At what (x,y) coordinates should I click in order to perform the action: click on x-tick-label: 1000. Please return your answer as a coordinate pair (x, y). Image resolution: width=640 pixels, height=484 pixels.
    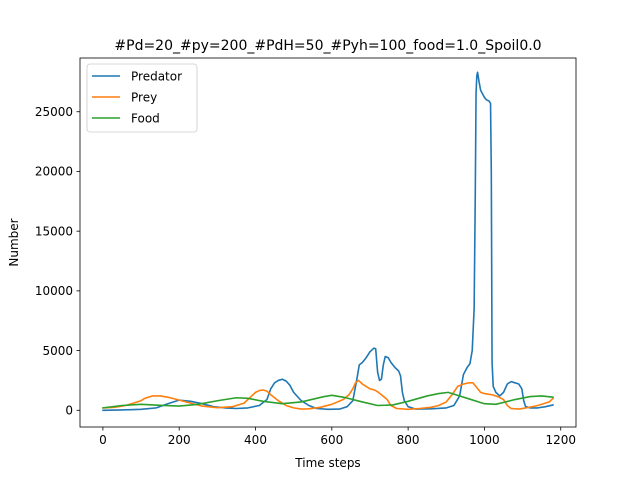
    Looking at the image, I should click on (484, 440).